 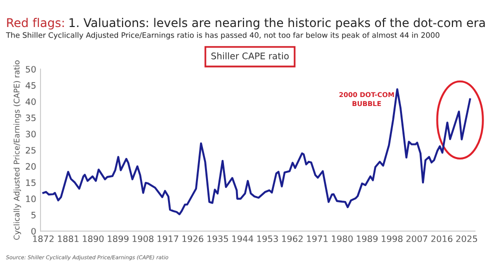 What do you see at coordinates (31, 85) in the screenshot?
I see `y-tick-label: 45` at bounding box center [31, 85].